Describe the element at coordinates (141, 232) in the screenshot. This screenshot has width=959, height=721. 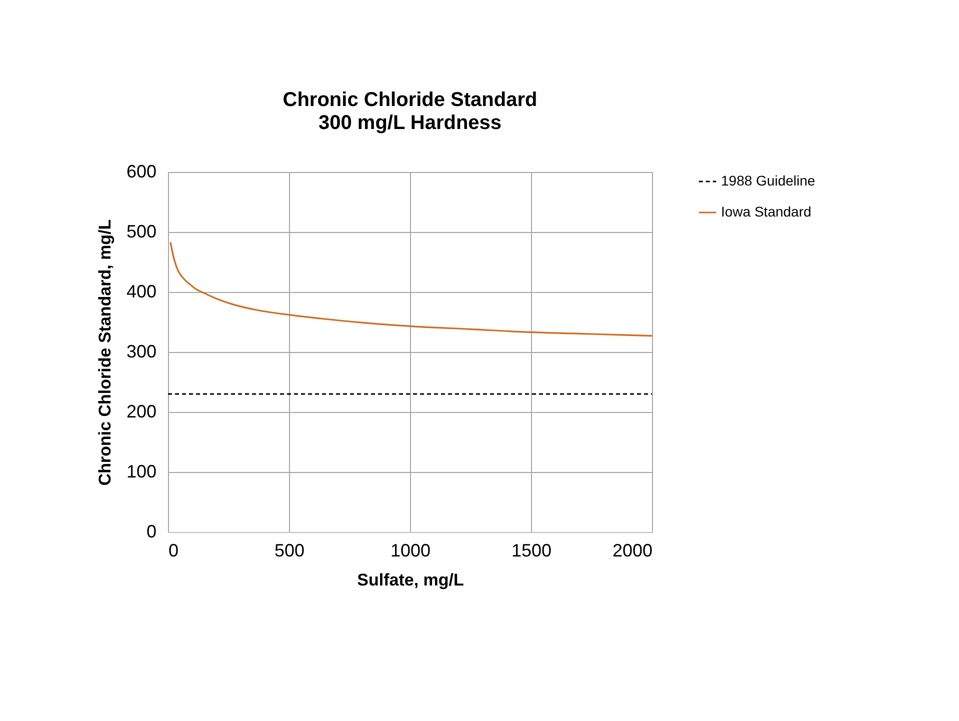
I see `y-tick-label: 500` at that location.